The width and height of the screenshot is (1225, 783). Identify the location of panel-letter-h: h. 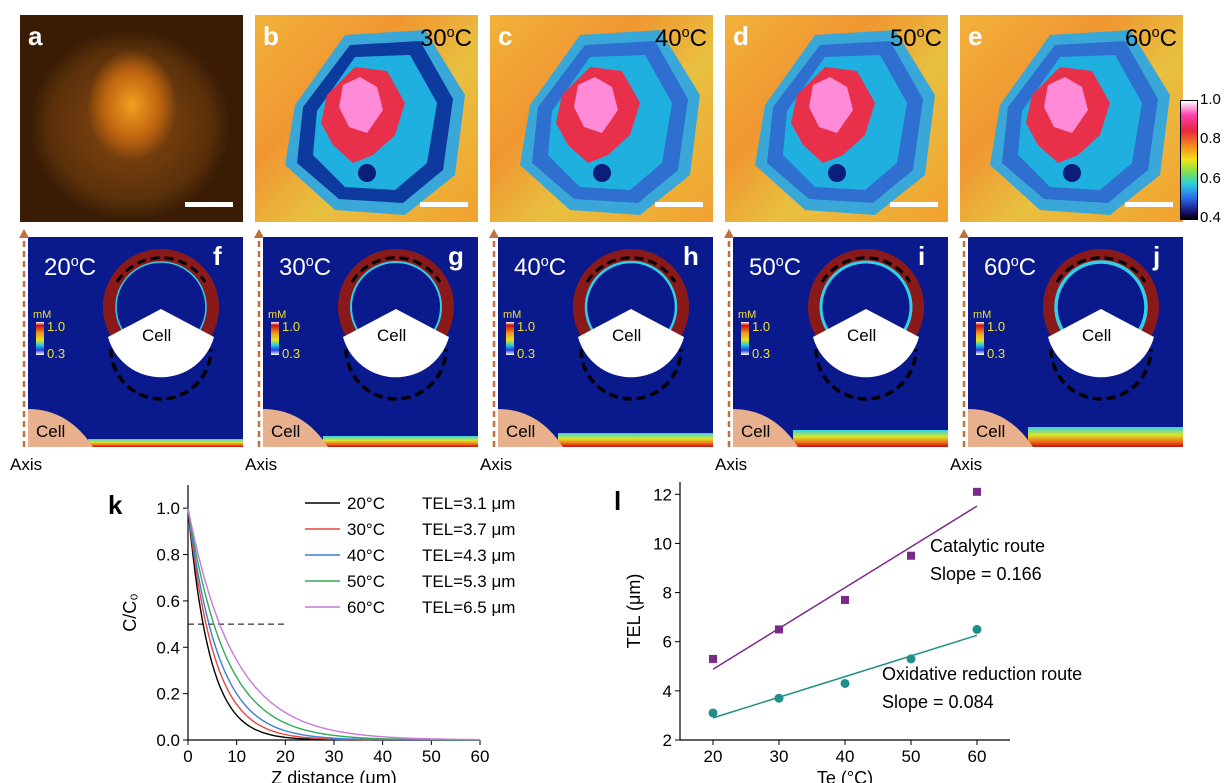
(691, 256).